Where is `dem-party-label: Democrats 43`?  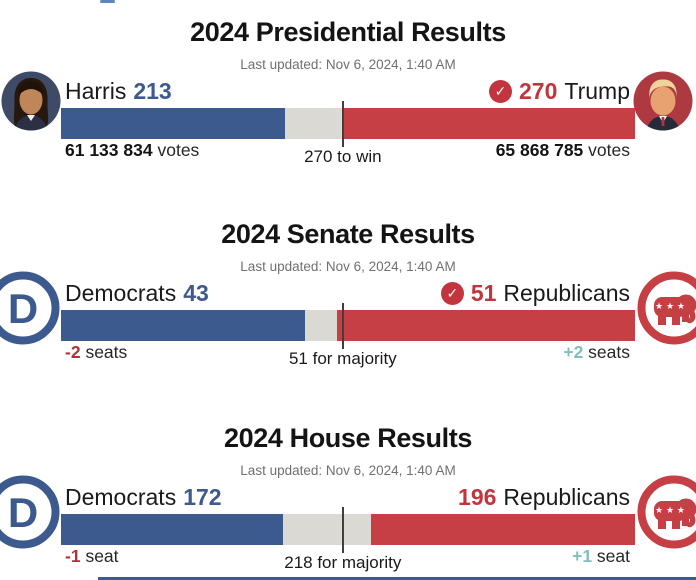
dem-party-label: Democrats 43 is located at coordinates (137, 293).